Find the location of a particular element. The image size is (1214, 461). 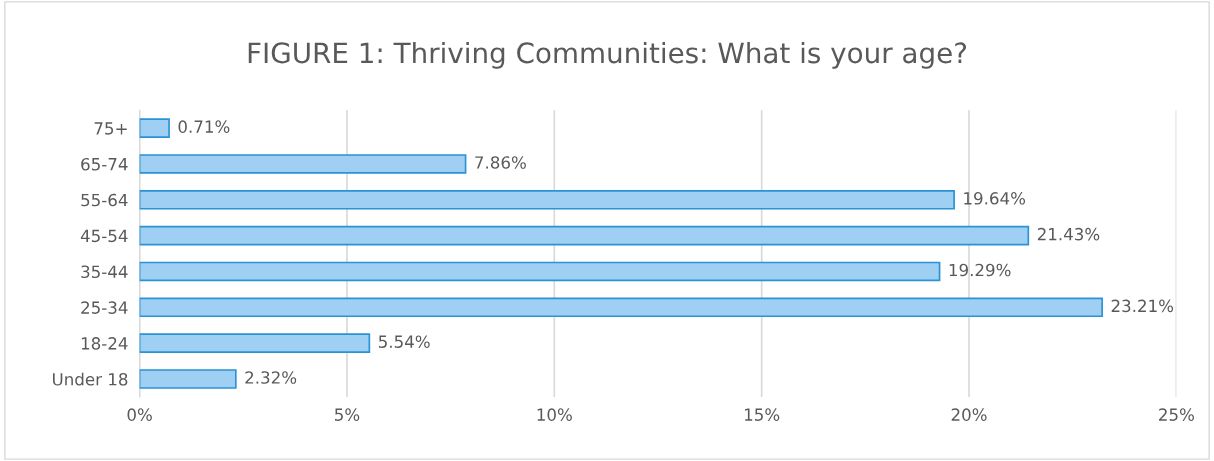

y-tick-label: 65-74 is located at coordinates (104, 164).